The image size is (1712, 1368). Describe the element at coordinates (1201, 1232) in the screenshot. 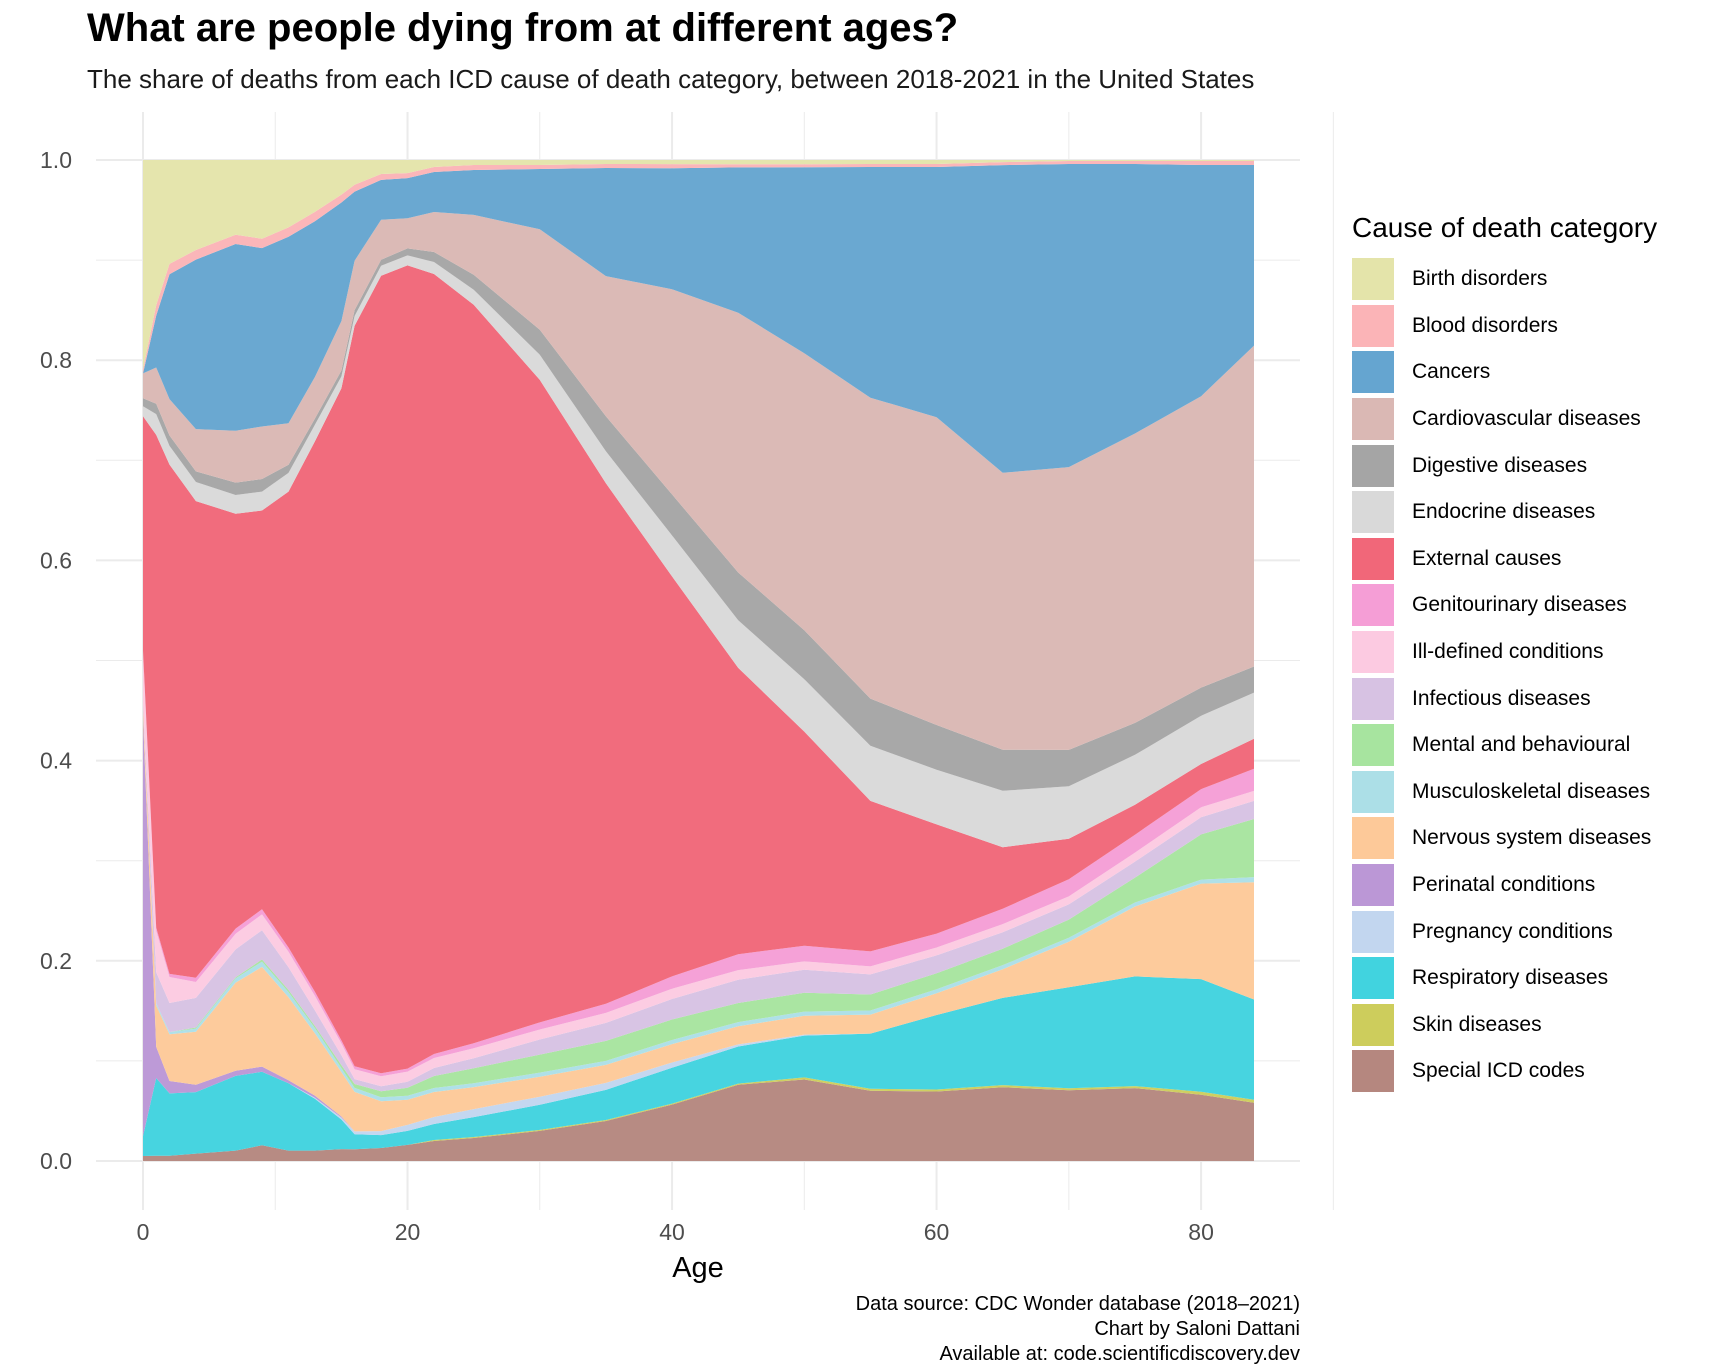

I see `x-tick-label: 80` at that location.